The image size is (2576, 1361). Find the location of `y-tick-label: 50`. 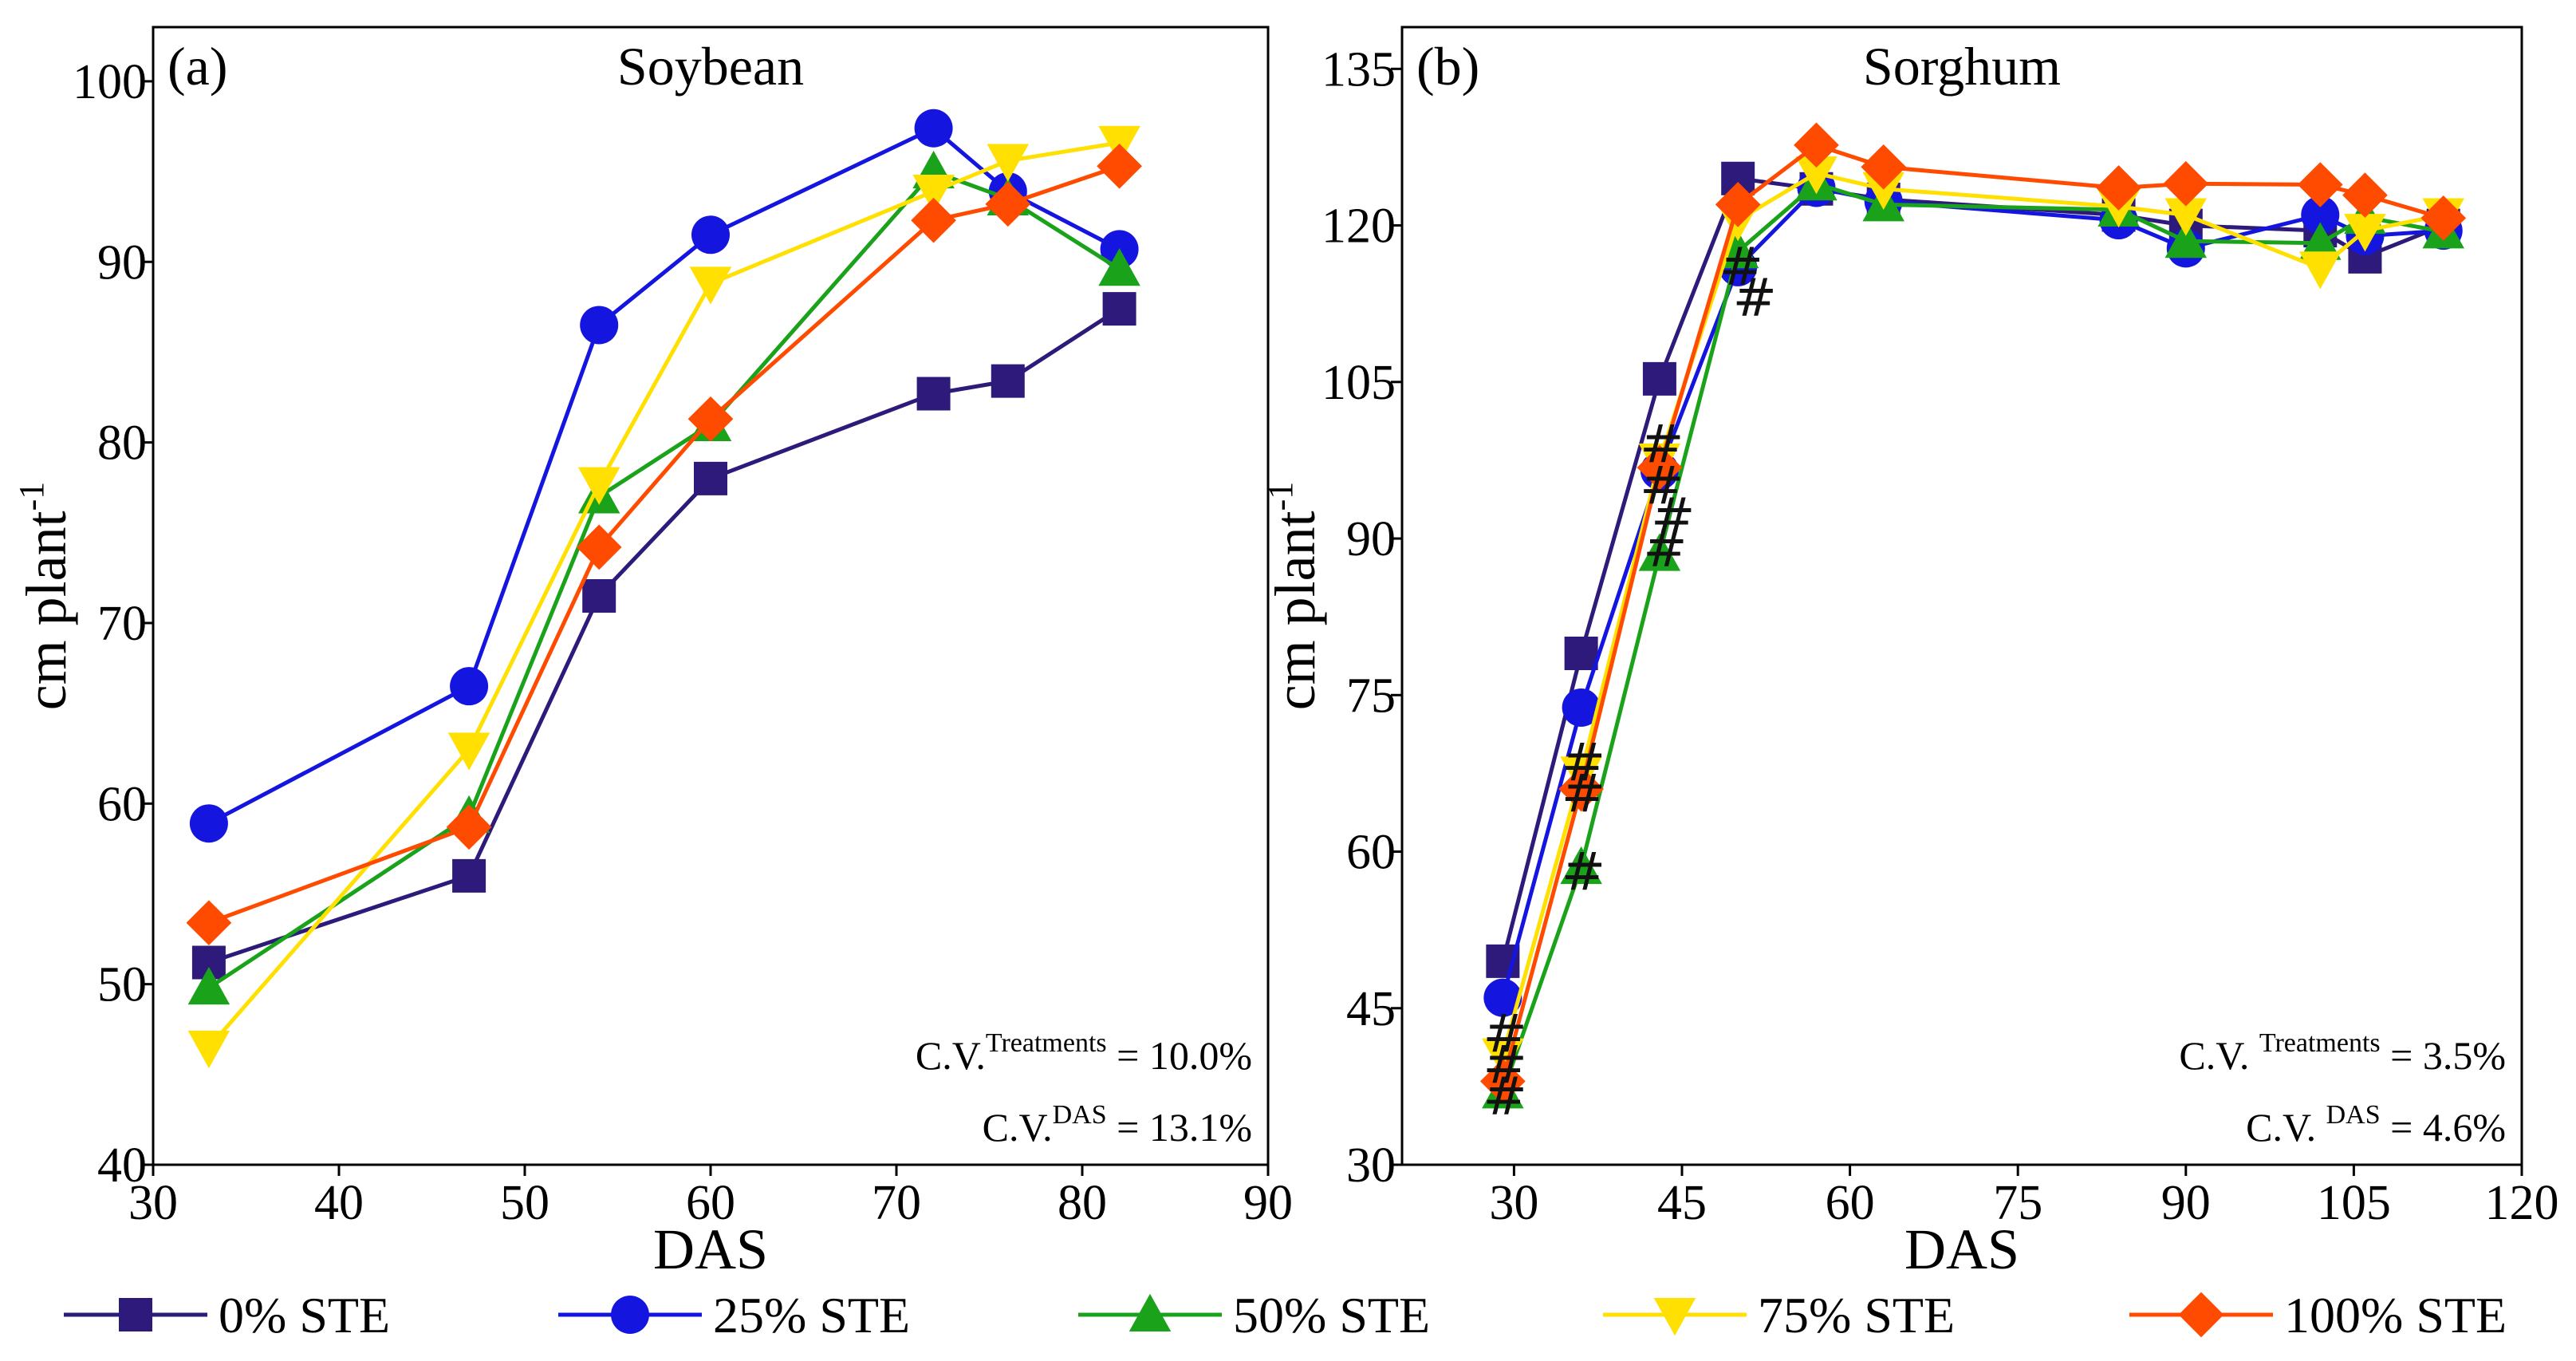

y-tick-label: 50 is located at coordinates (122, 985).